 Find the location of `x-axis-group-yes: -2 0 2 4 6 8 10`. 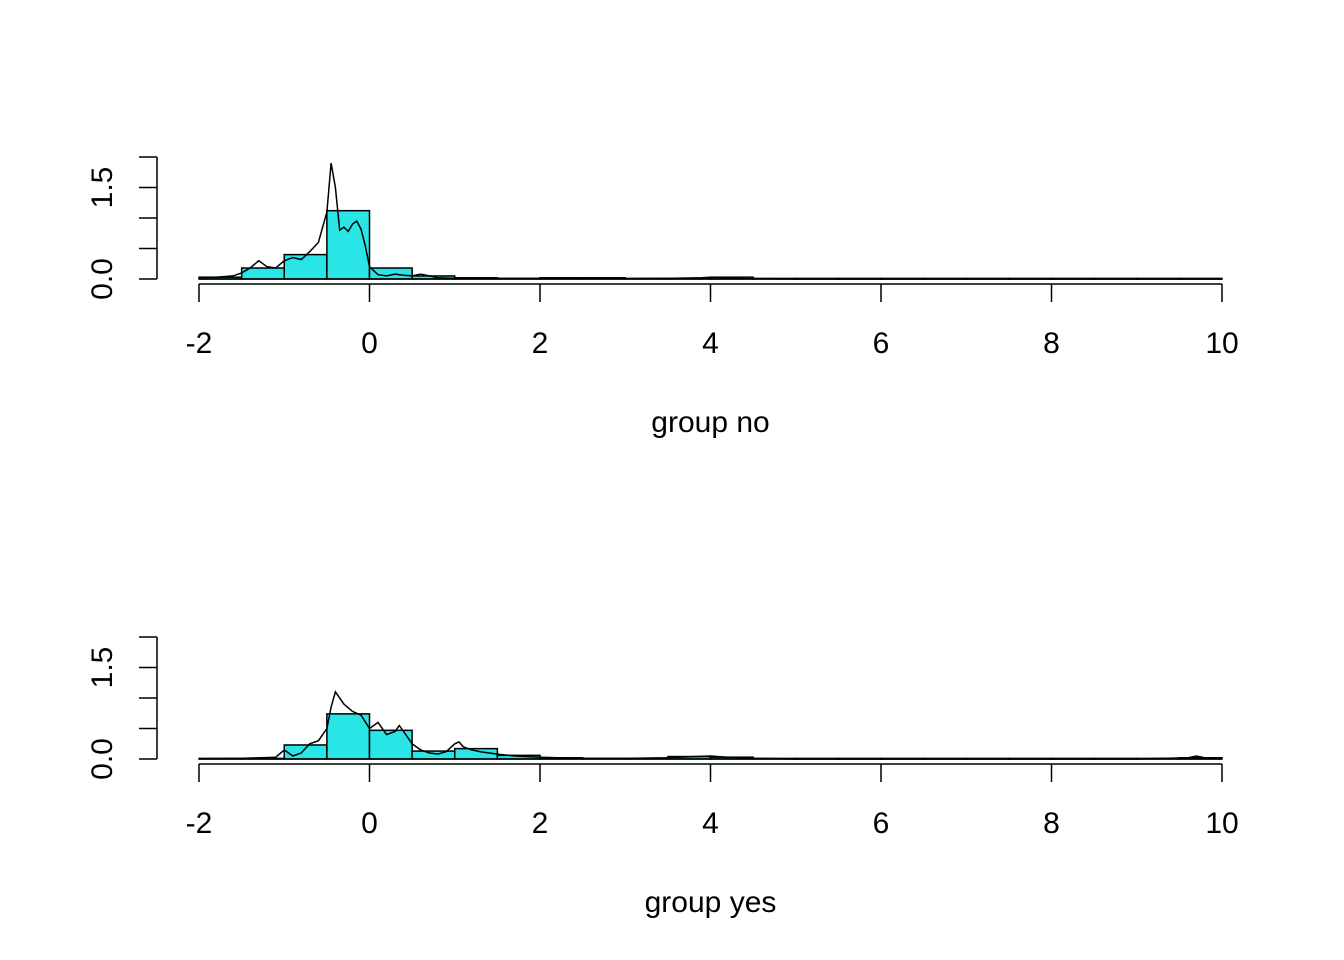

x-axis-group-yes: -2 0 2 4 6 8 10 is located at coordinates (712, 801).